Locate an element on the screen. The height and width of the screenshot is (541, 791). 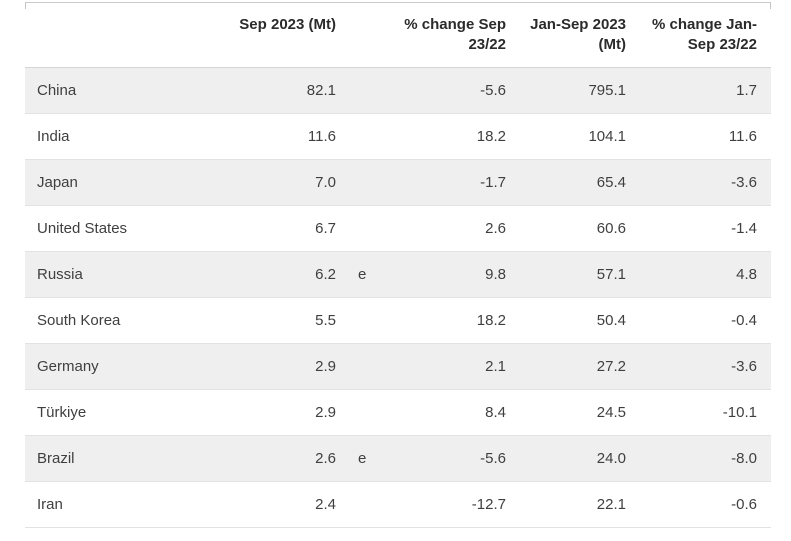
pct-change-jan-sep-cell: -0.4 is located at coordinates (705, 320).